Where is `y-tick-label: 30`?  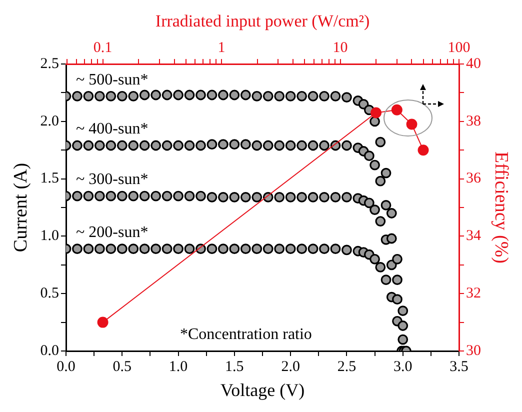 y-tick-label: 30 is located at coordinates (473, 350).